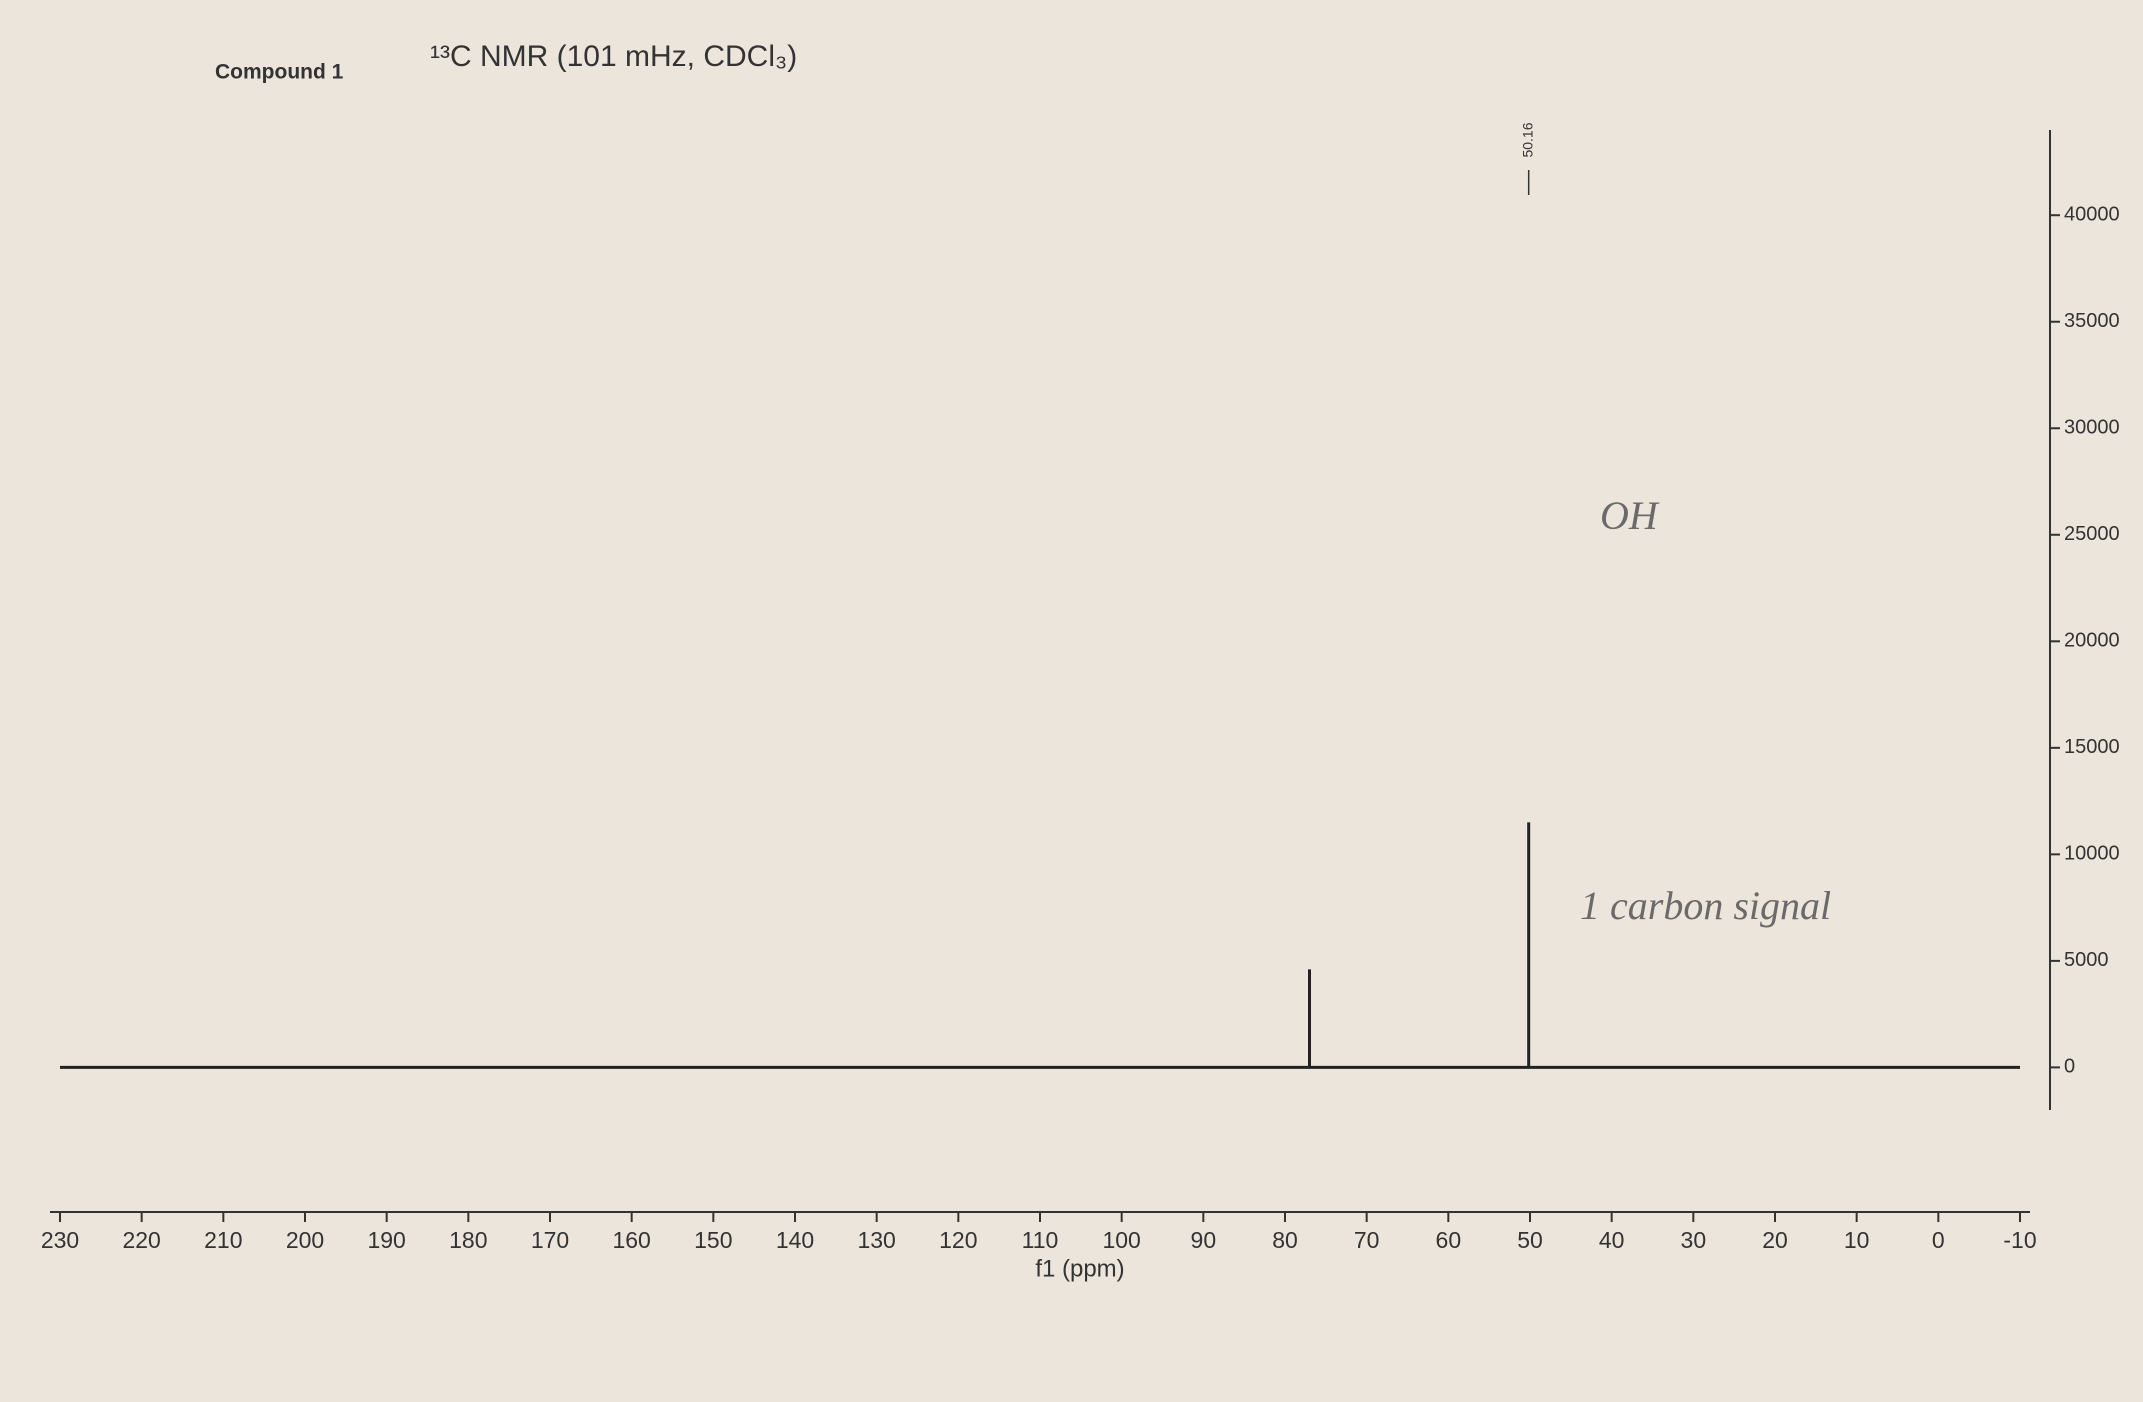 The image size is (2143, 1402). I want to click on x-tick-label: 70, so click(1367, 1240).